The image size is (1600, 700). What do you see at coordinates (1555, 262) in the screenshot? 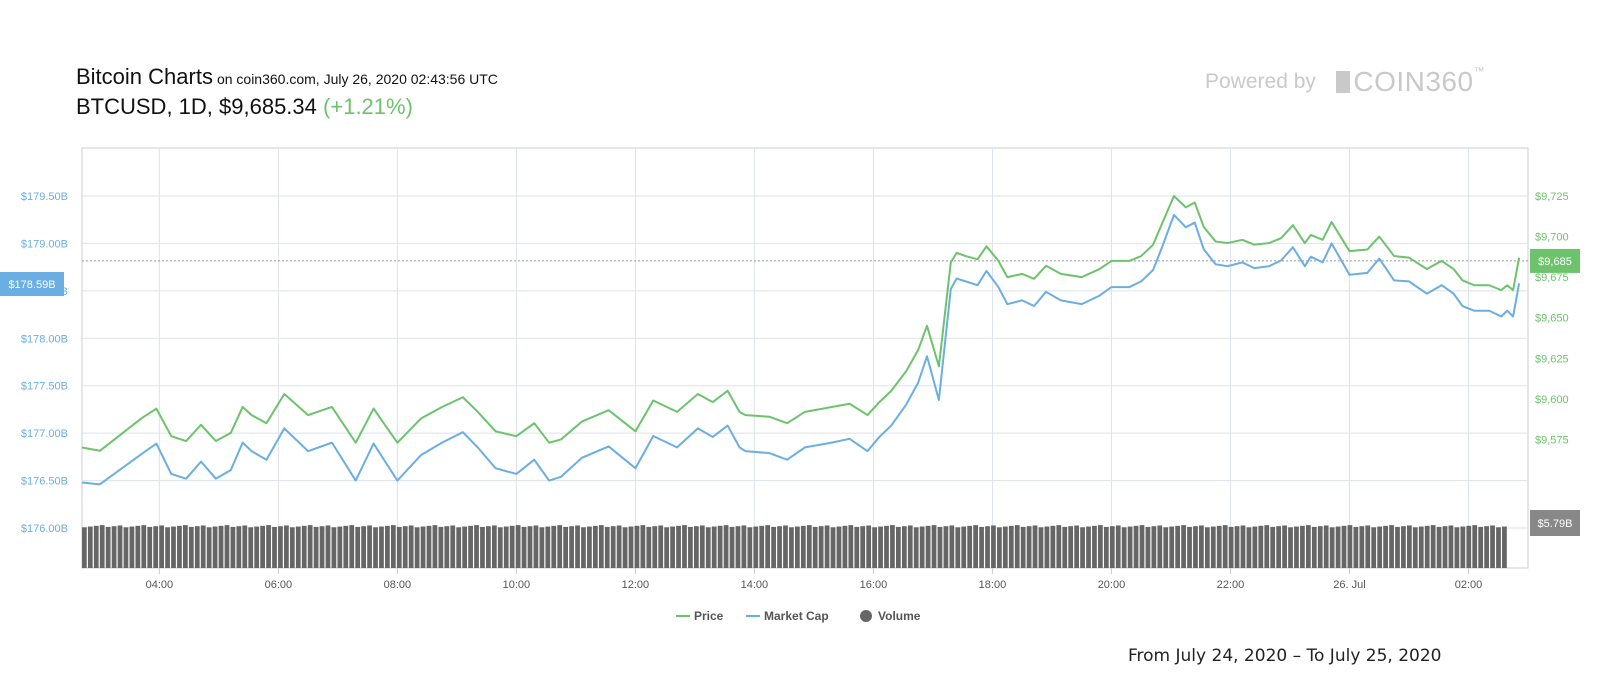
I see `current-price-label: $9,685` at bounding box center [1555, 262].